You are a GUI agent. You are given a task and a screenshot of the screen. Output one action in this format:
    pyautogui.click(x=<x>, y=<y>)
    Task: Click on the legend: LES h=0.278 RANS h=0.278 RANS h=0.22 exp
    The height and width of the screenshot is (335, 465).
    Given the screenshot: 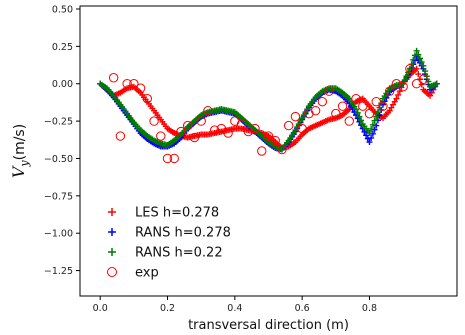 What is the action you would take?
    pyautogui.click(x=169, y=243)
    